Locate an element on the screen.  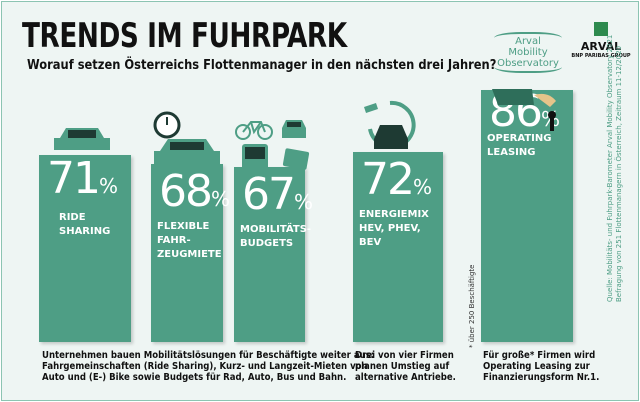
bar-1: 71% RIDE SHARING is located at coordinates (85, 247).